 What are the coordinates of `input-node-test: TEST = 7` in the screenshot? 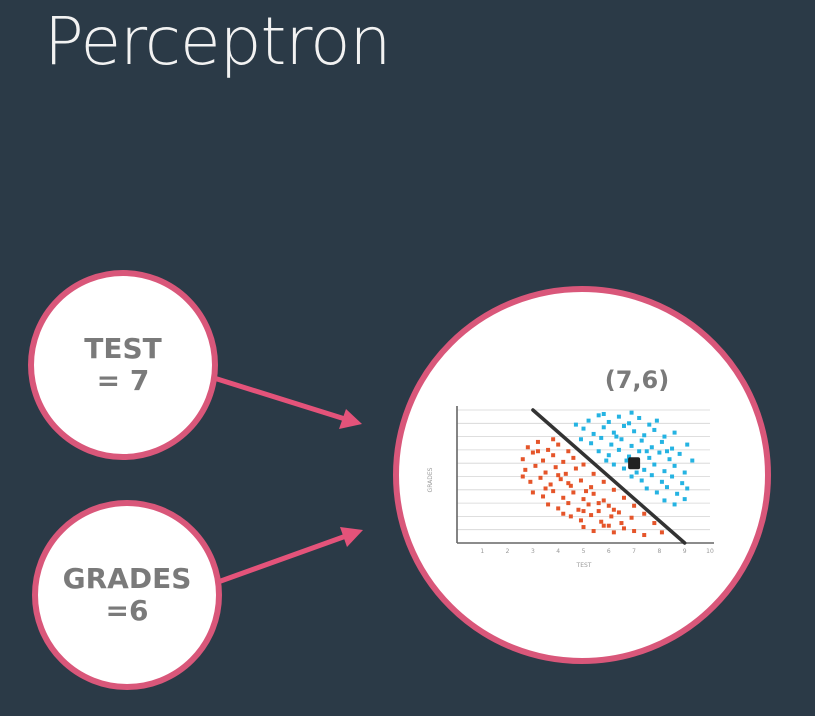 It's located at (123, 365).